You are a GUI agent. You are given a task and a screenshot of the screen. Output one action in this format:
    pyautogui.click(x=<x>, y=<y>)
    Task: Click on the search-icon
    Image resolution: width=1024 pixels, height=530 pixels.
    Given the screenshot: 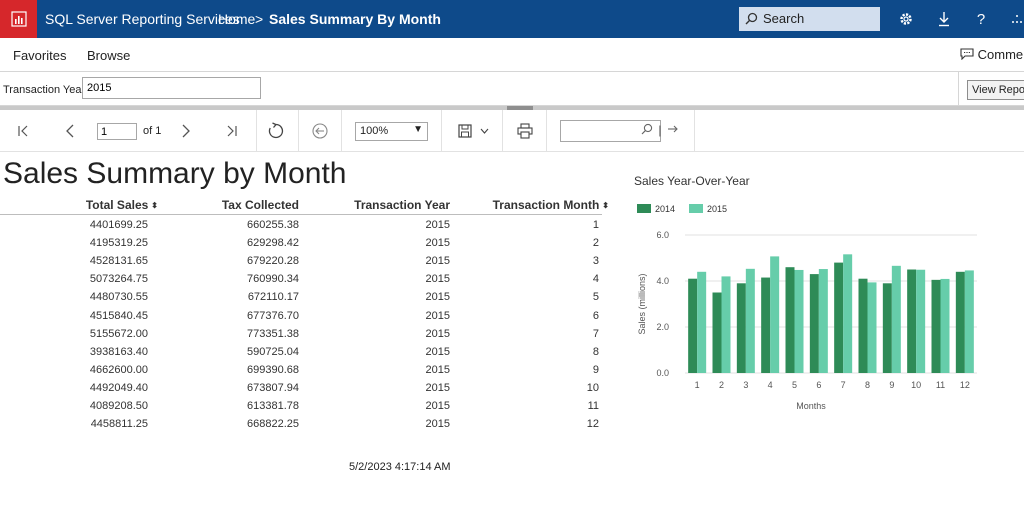 What is the action you would take?
    pyautogui.click(x=647, y=129)
    